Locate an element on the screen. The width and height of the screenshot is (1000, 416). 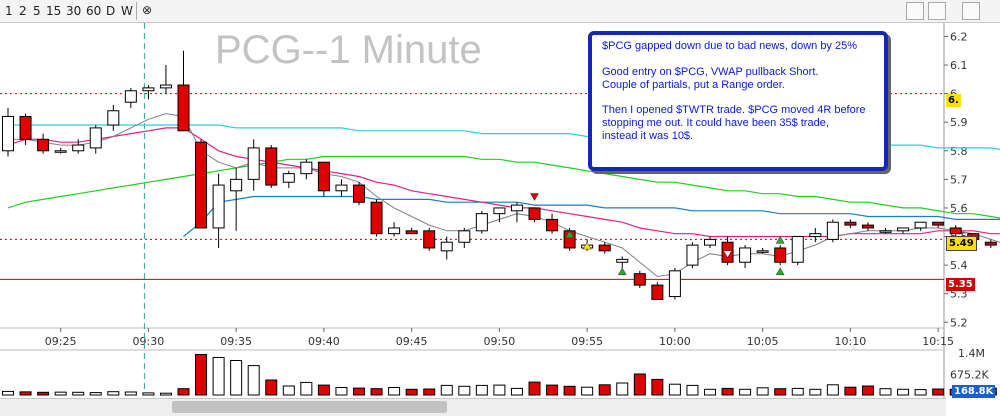
timeframe-60: 60 is located at coordinates (93, 11).